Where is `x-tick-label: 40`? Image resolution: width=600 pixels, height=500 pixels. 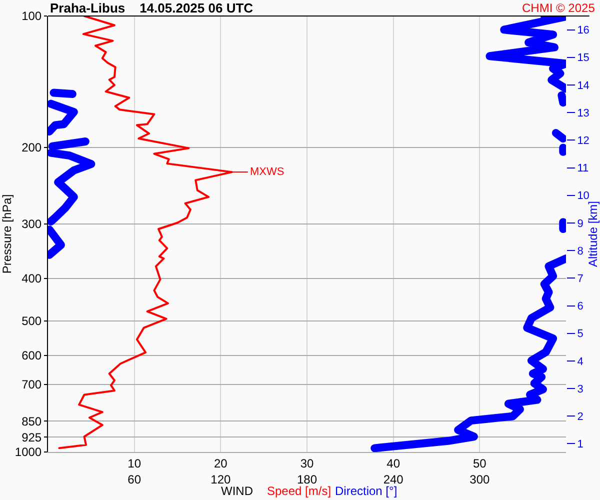 x-tick-label: 40 is located at coordinates (393, 463).